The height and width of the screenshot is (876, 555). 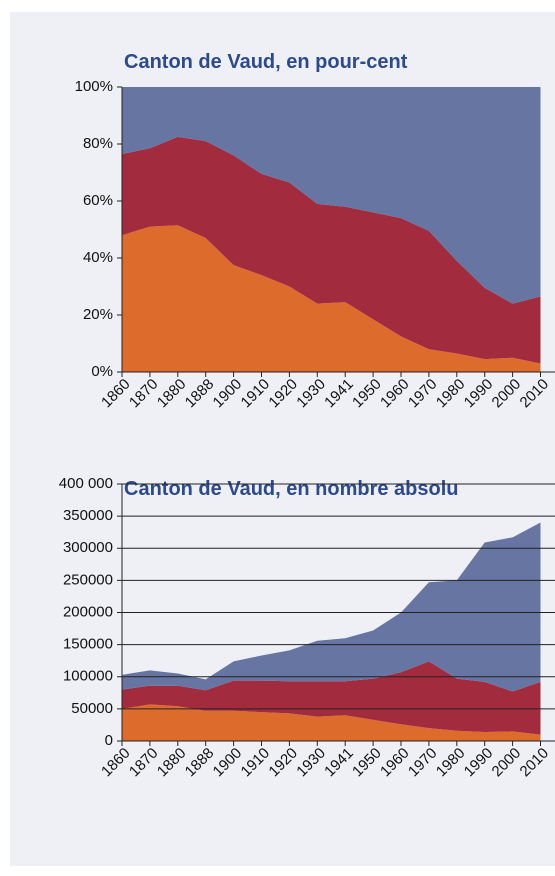 What do you see at coordinates (291, 489) in the screenshot?
I see `chart-title: Canton de Vaud, en nombre absolu` at bounding box center [291, 489].